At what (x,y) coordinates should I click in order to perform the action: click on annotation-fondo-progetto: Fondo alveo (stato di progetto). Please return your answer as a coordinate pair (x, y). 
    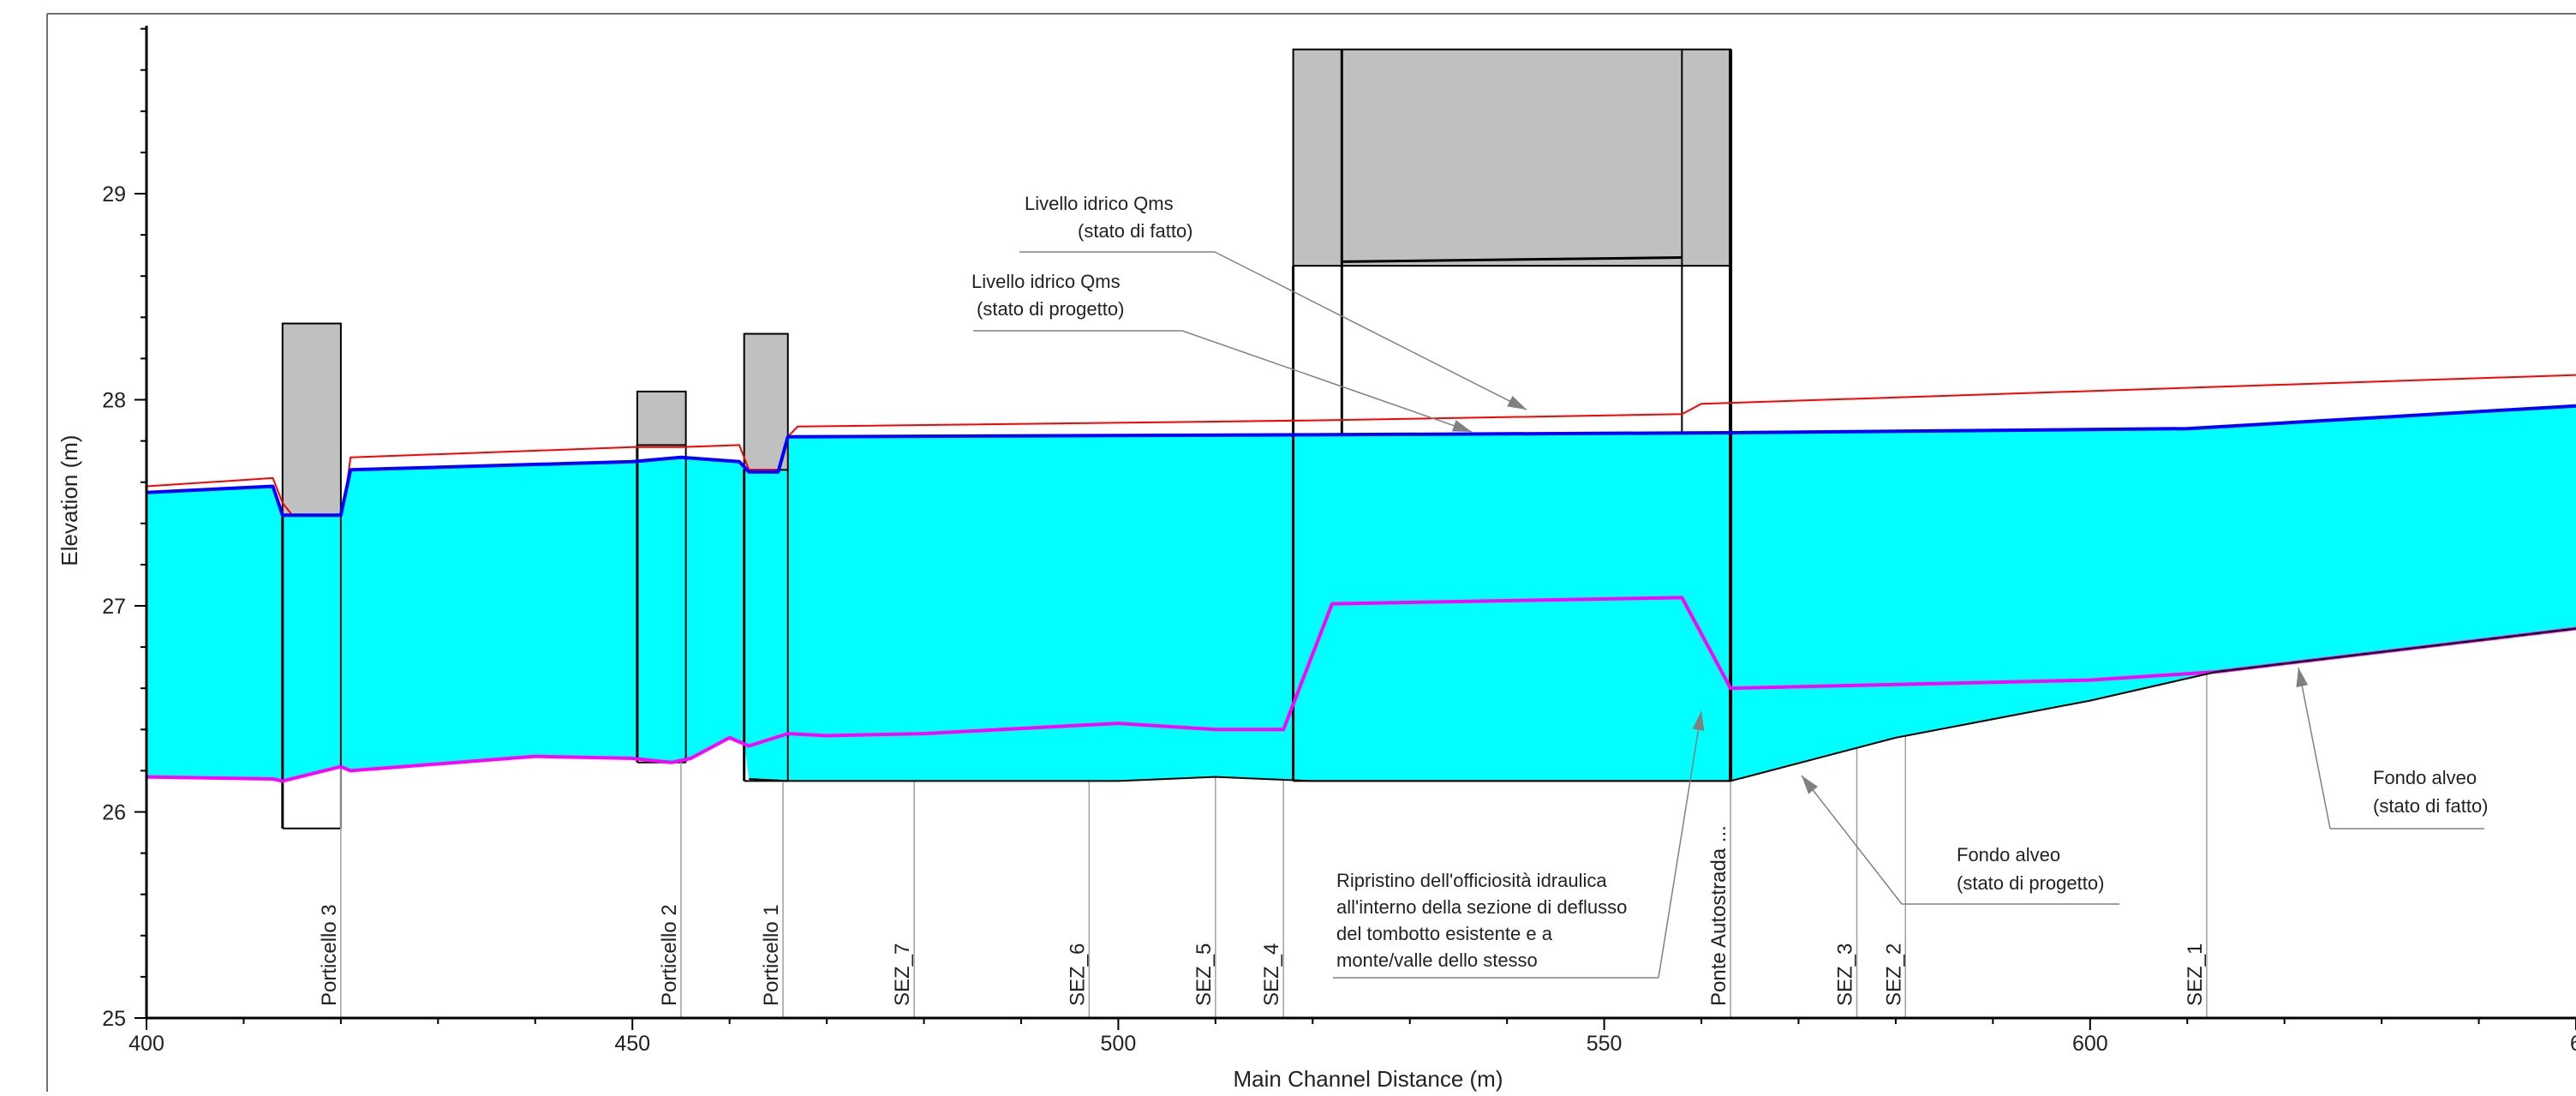
    Looking at the image, I should click on (1960, 840).